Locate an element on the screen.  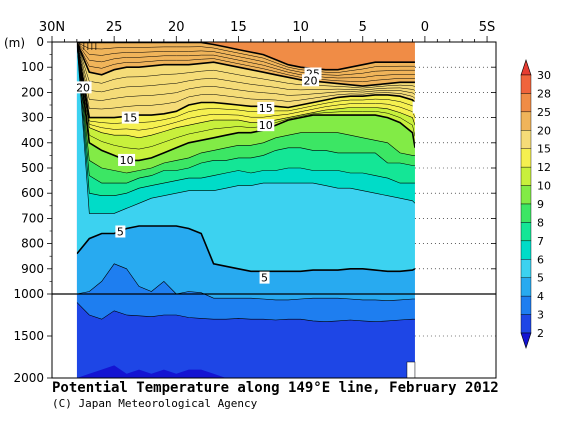
y-tick-label: 400 is located at coordinates (32, 143).